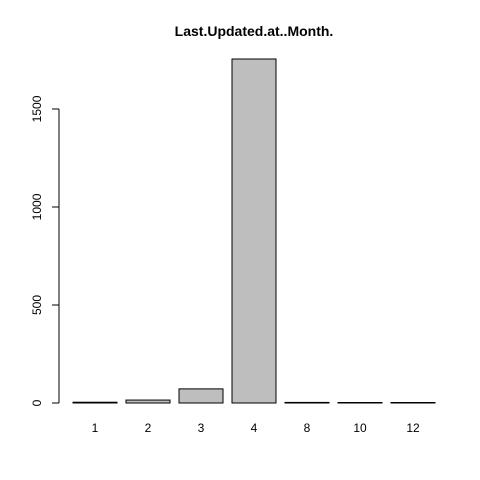 The width and height of the screenshot is (480, 480). I want to click on x-tick-labels: 1 2 3 4 8 10 12, so click(256, 428).